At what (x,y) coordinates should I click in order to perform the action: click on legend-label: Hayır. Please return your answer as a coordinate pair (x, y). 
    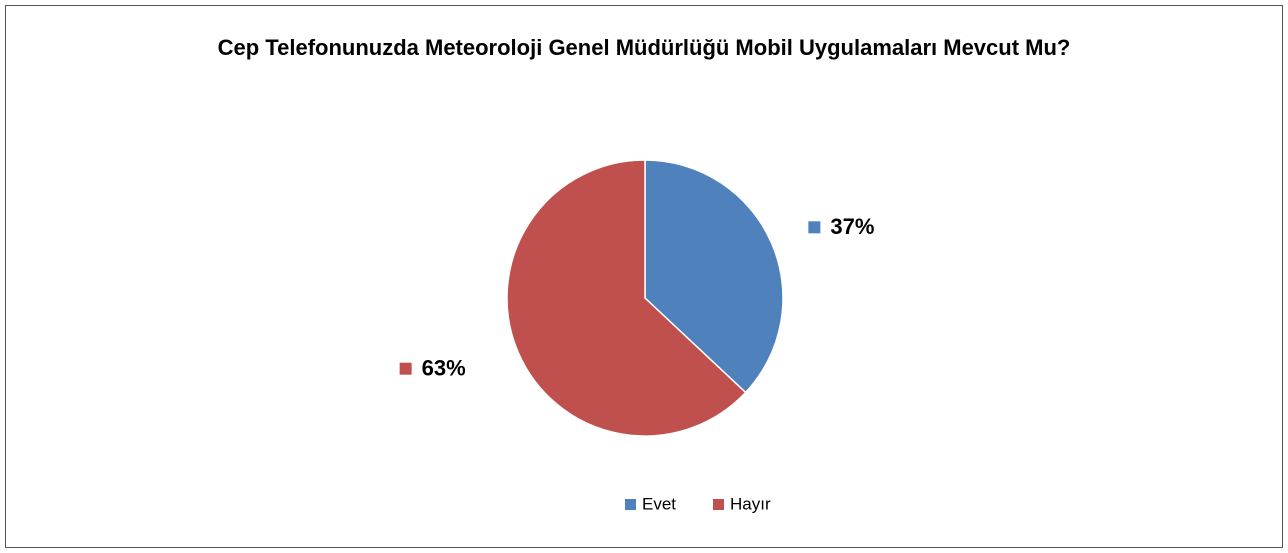
    Looking at the image, I should click on (750, 503).